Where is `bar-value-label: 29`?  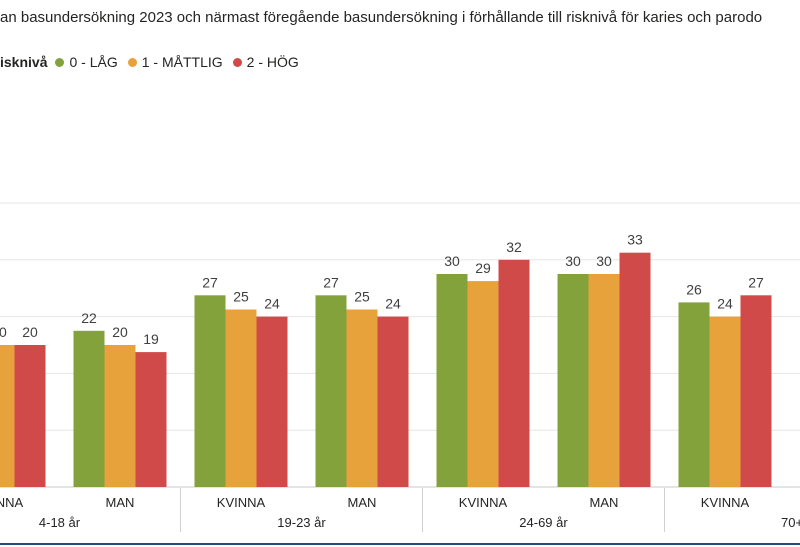
bar-value-label: 29 is located at coordinates (483, 268).